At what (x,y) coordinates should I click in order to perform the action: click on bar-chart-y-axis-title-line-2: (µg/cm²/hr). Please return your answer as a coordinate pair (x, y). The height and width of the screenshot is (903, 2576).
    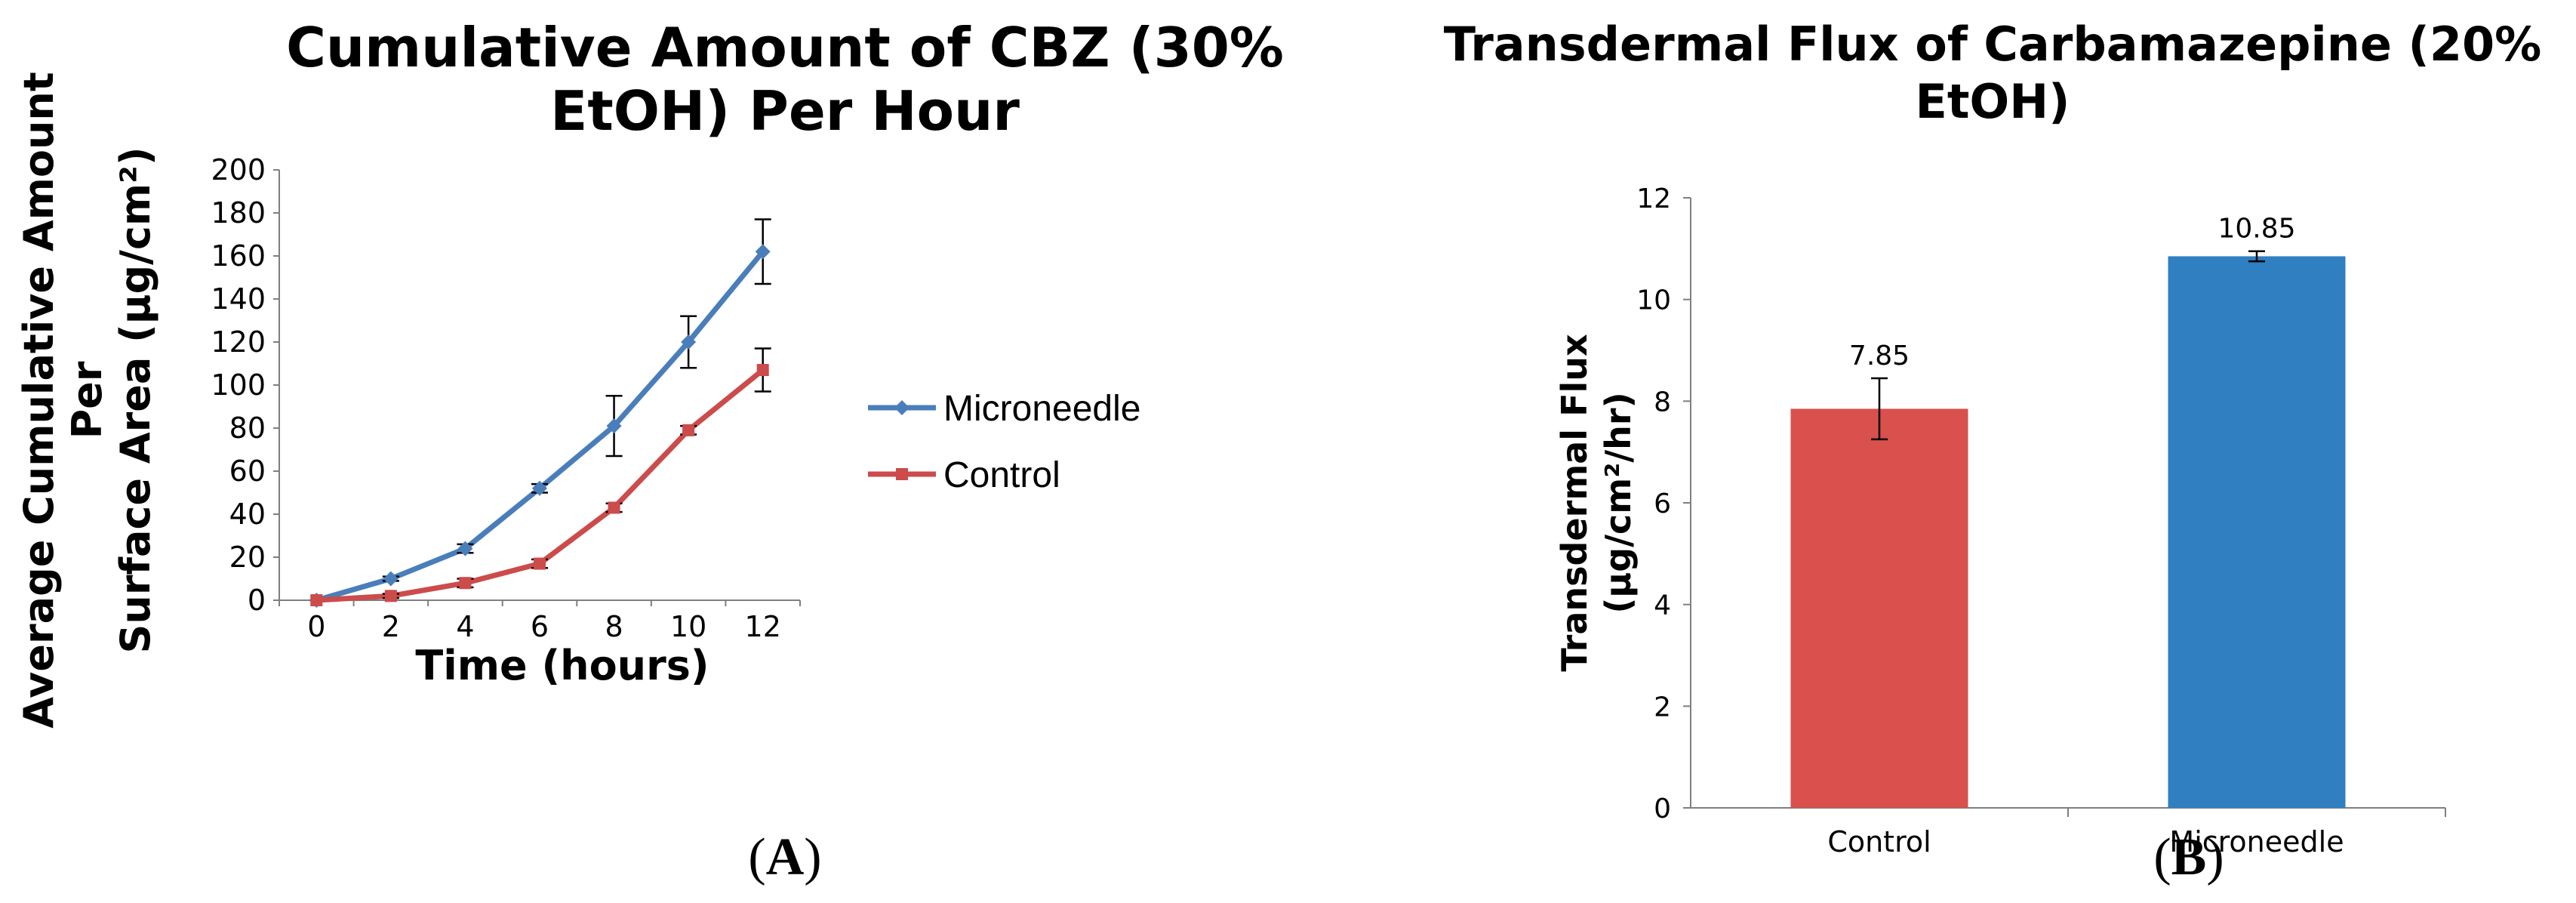
    Looking at the image, I should click on (1618, 502).